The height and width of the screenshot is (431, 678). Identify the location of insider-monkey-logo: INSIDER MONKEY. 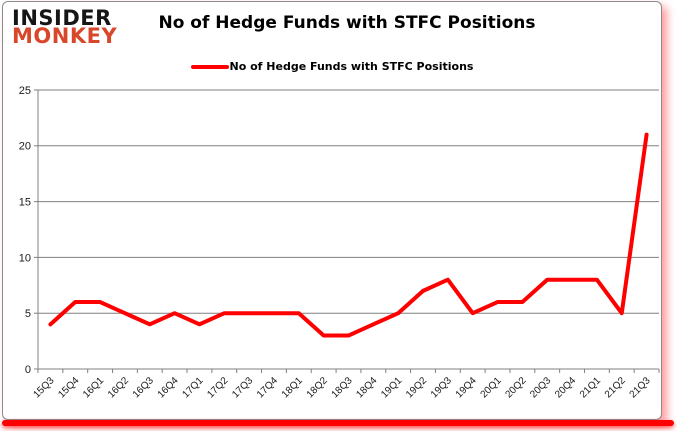
(65, 27).